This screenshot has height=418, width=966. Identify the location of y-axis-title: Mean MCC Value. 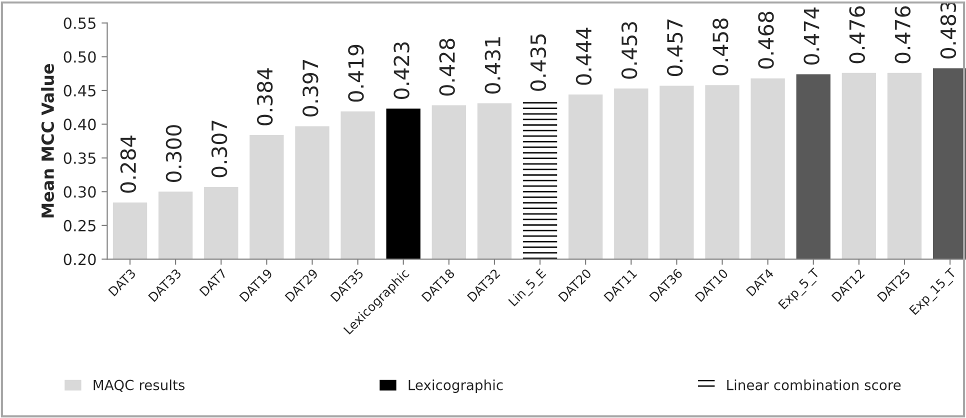
(47, 141).